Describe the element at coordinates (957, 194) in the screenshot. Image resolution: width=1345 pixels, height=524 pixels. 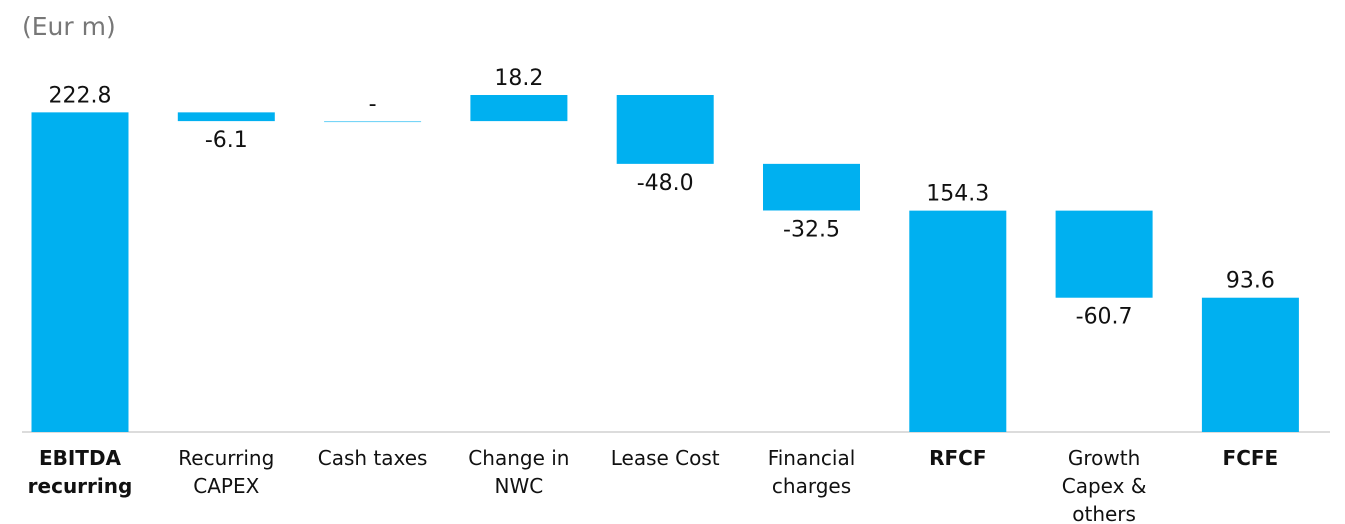
I see `value-label: 154.3` at that location.